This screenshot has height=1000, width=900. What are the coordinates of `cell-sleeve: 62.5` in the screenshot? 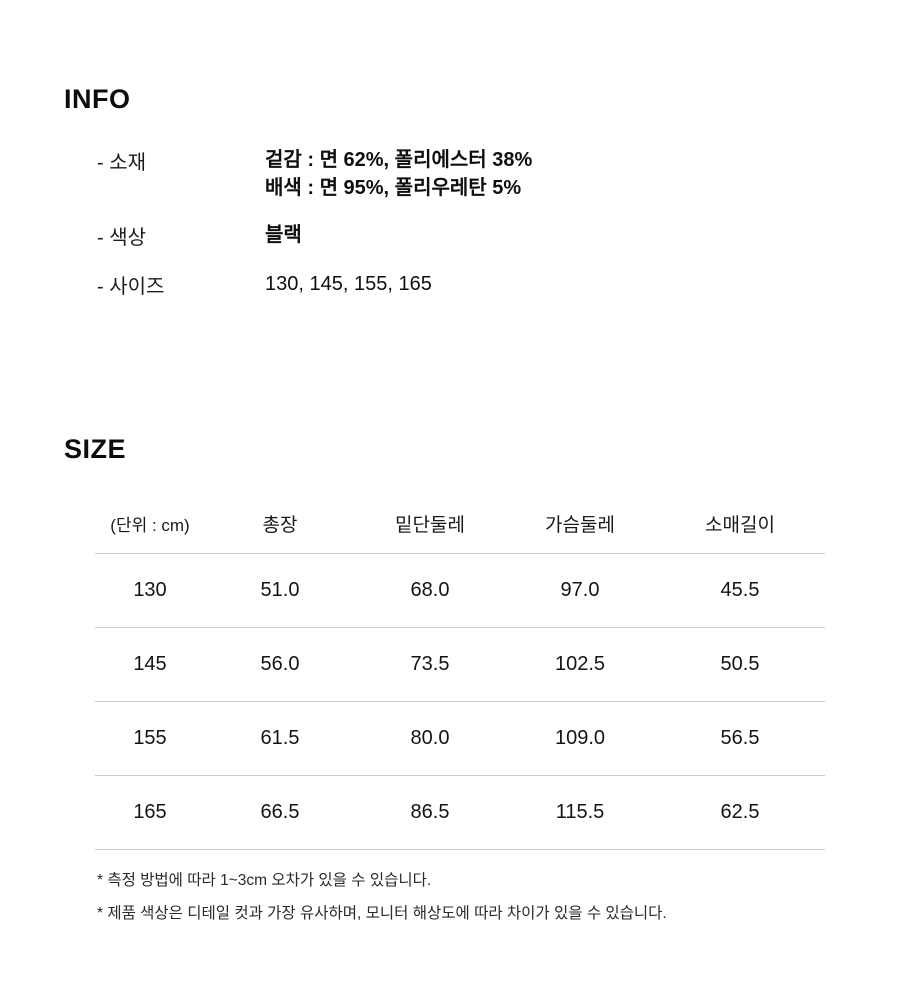 It's located at (740, 812).